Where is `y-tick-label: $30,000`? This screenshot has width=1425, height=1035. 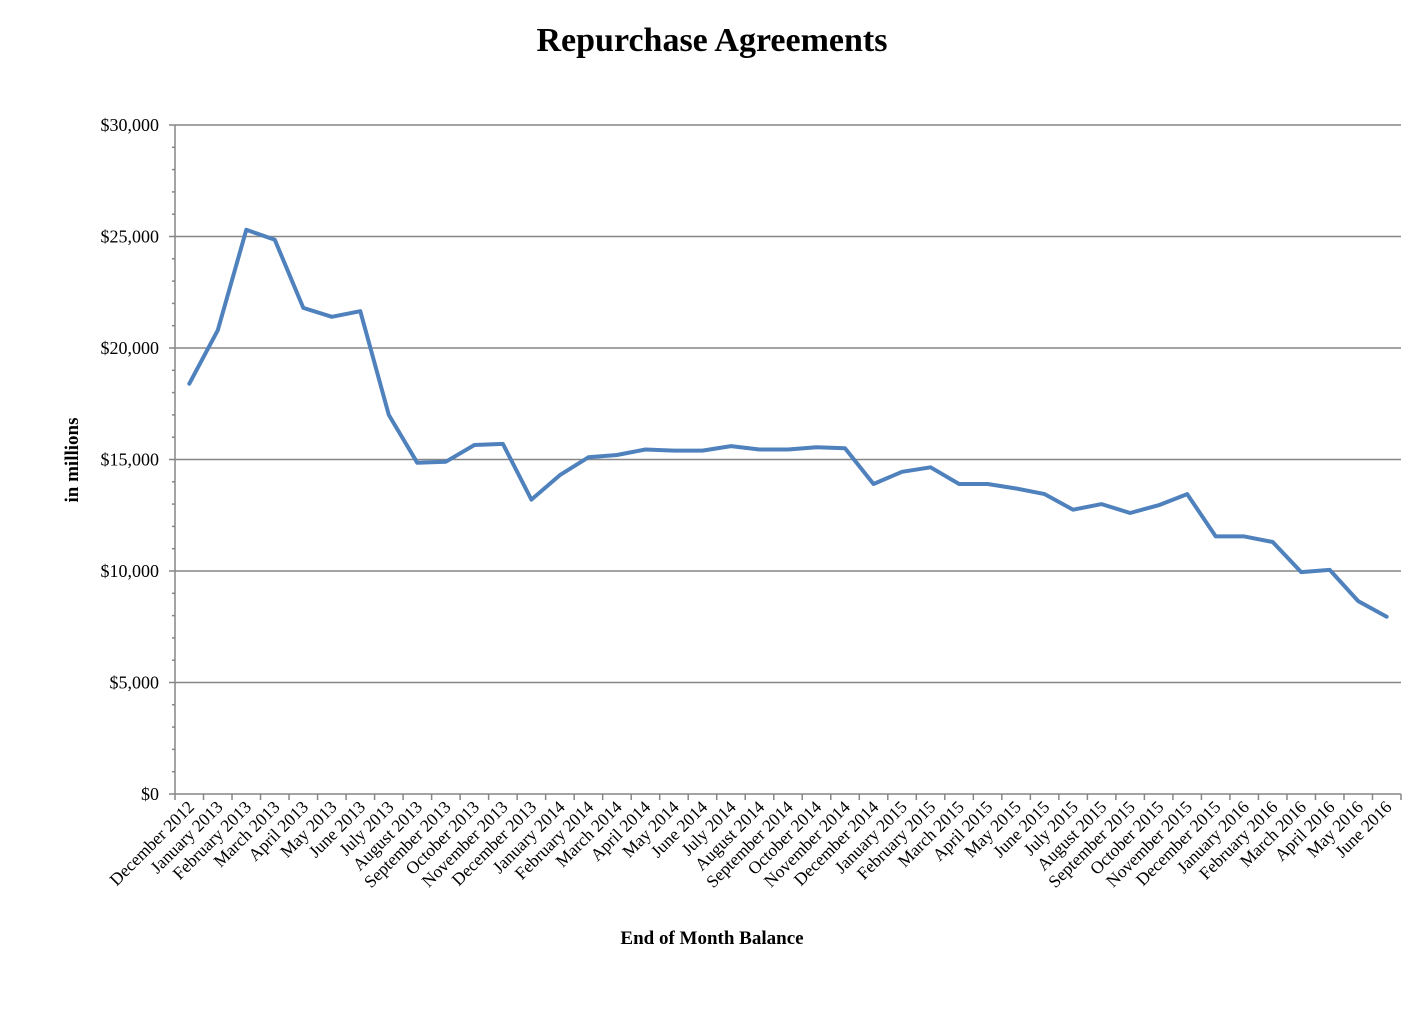 y-tick-label: $30,000 is located at coordinates (130, 125).